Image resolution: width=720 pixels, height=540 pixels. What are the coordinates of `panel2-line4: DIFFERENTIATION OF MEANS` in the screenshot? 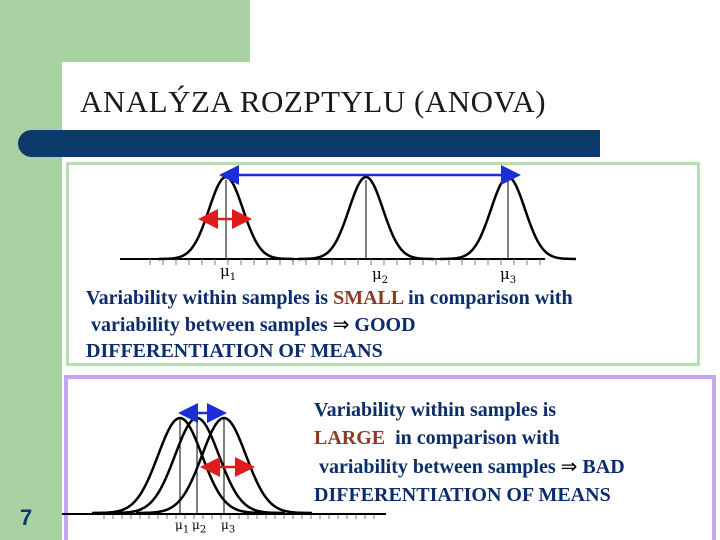 It's located at (462, 495).